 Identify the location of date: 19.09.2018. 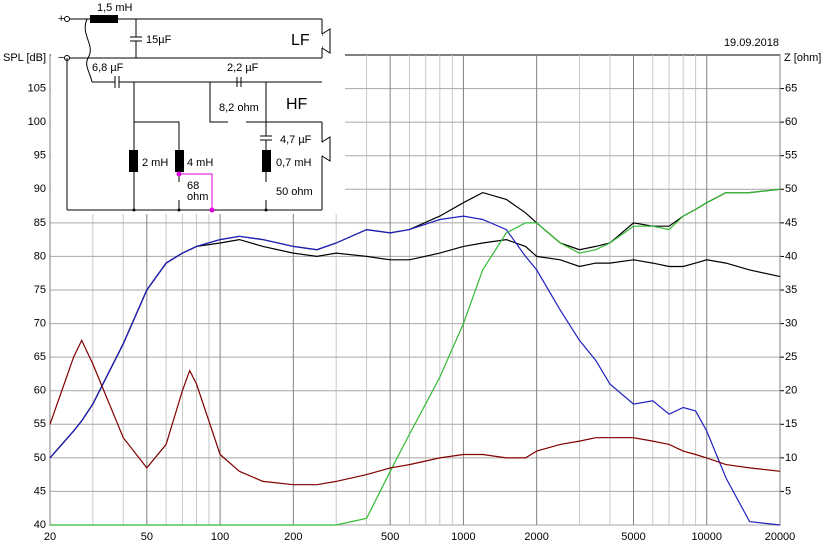
(751, 43).